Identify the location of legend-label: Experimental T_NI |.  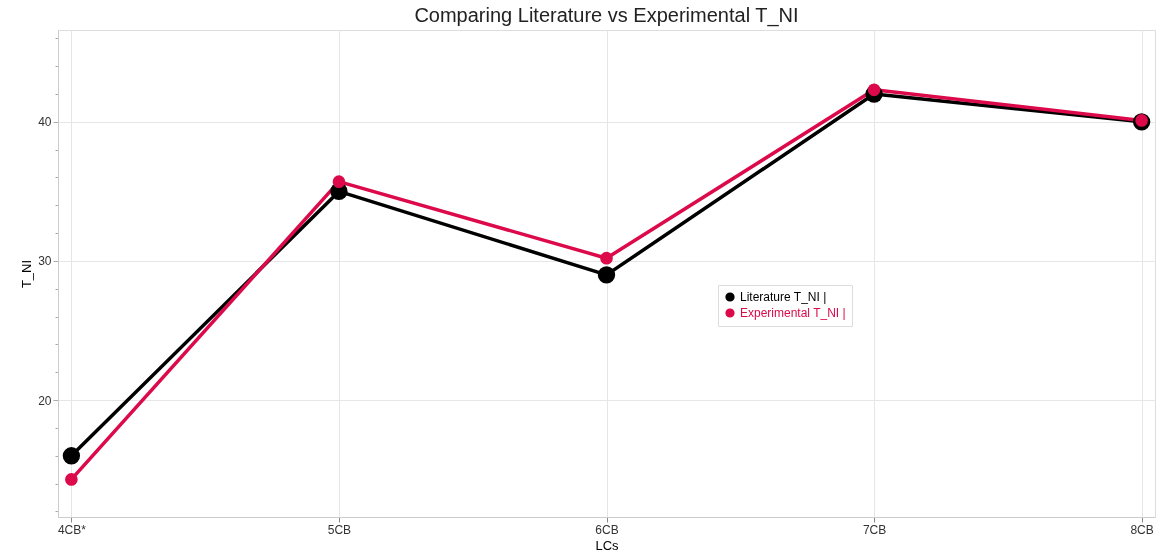
(793, 313).